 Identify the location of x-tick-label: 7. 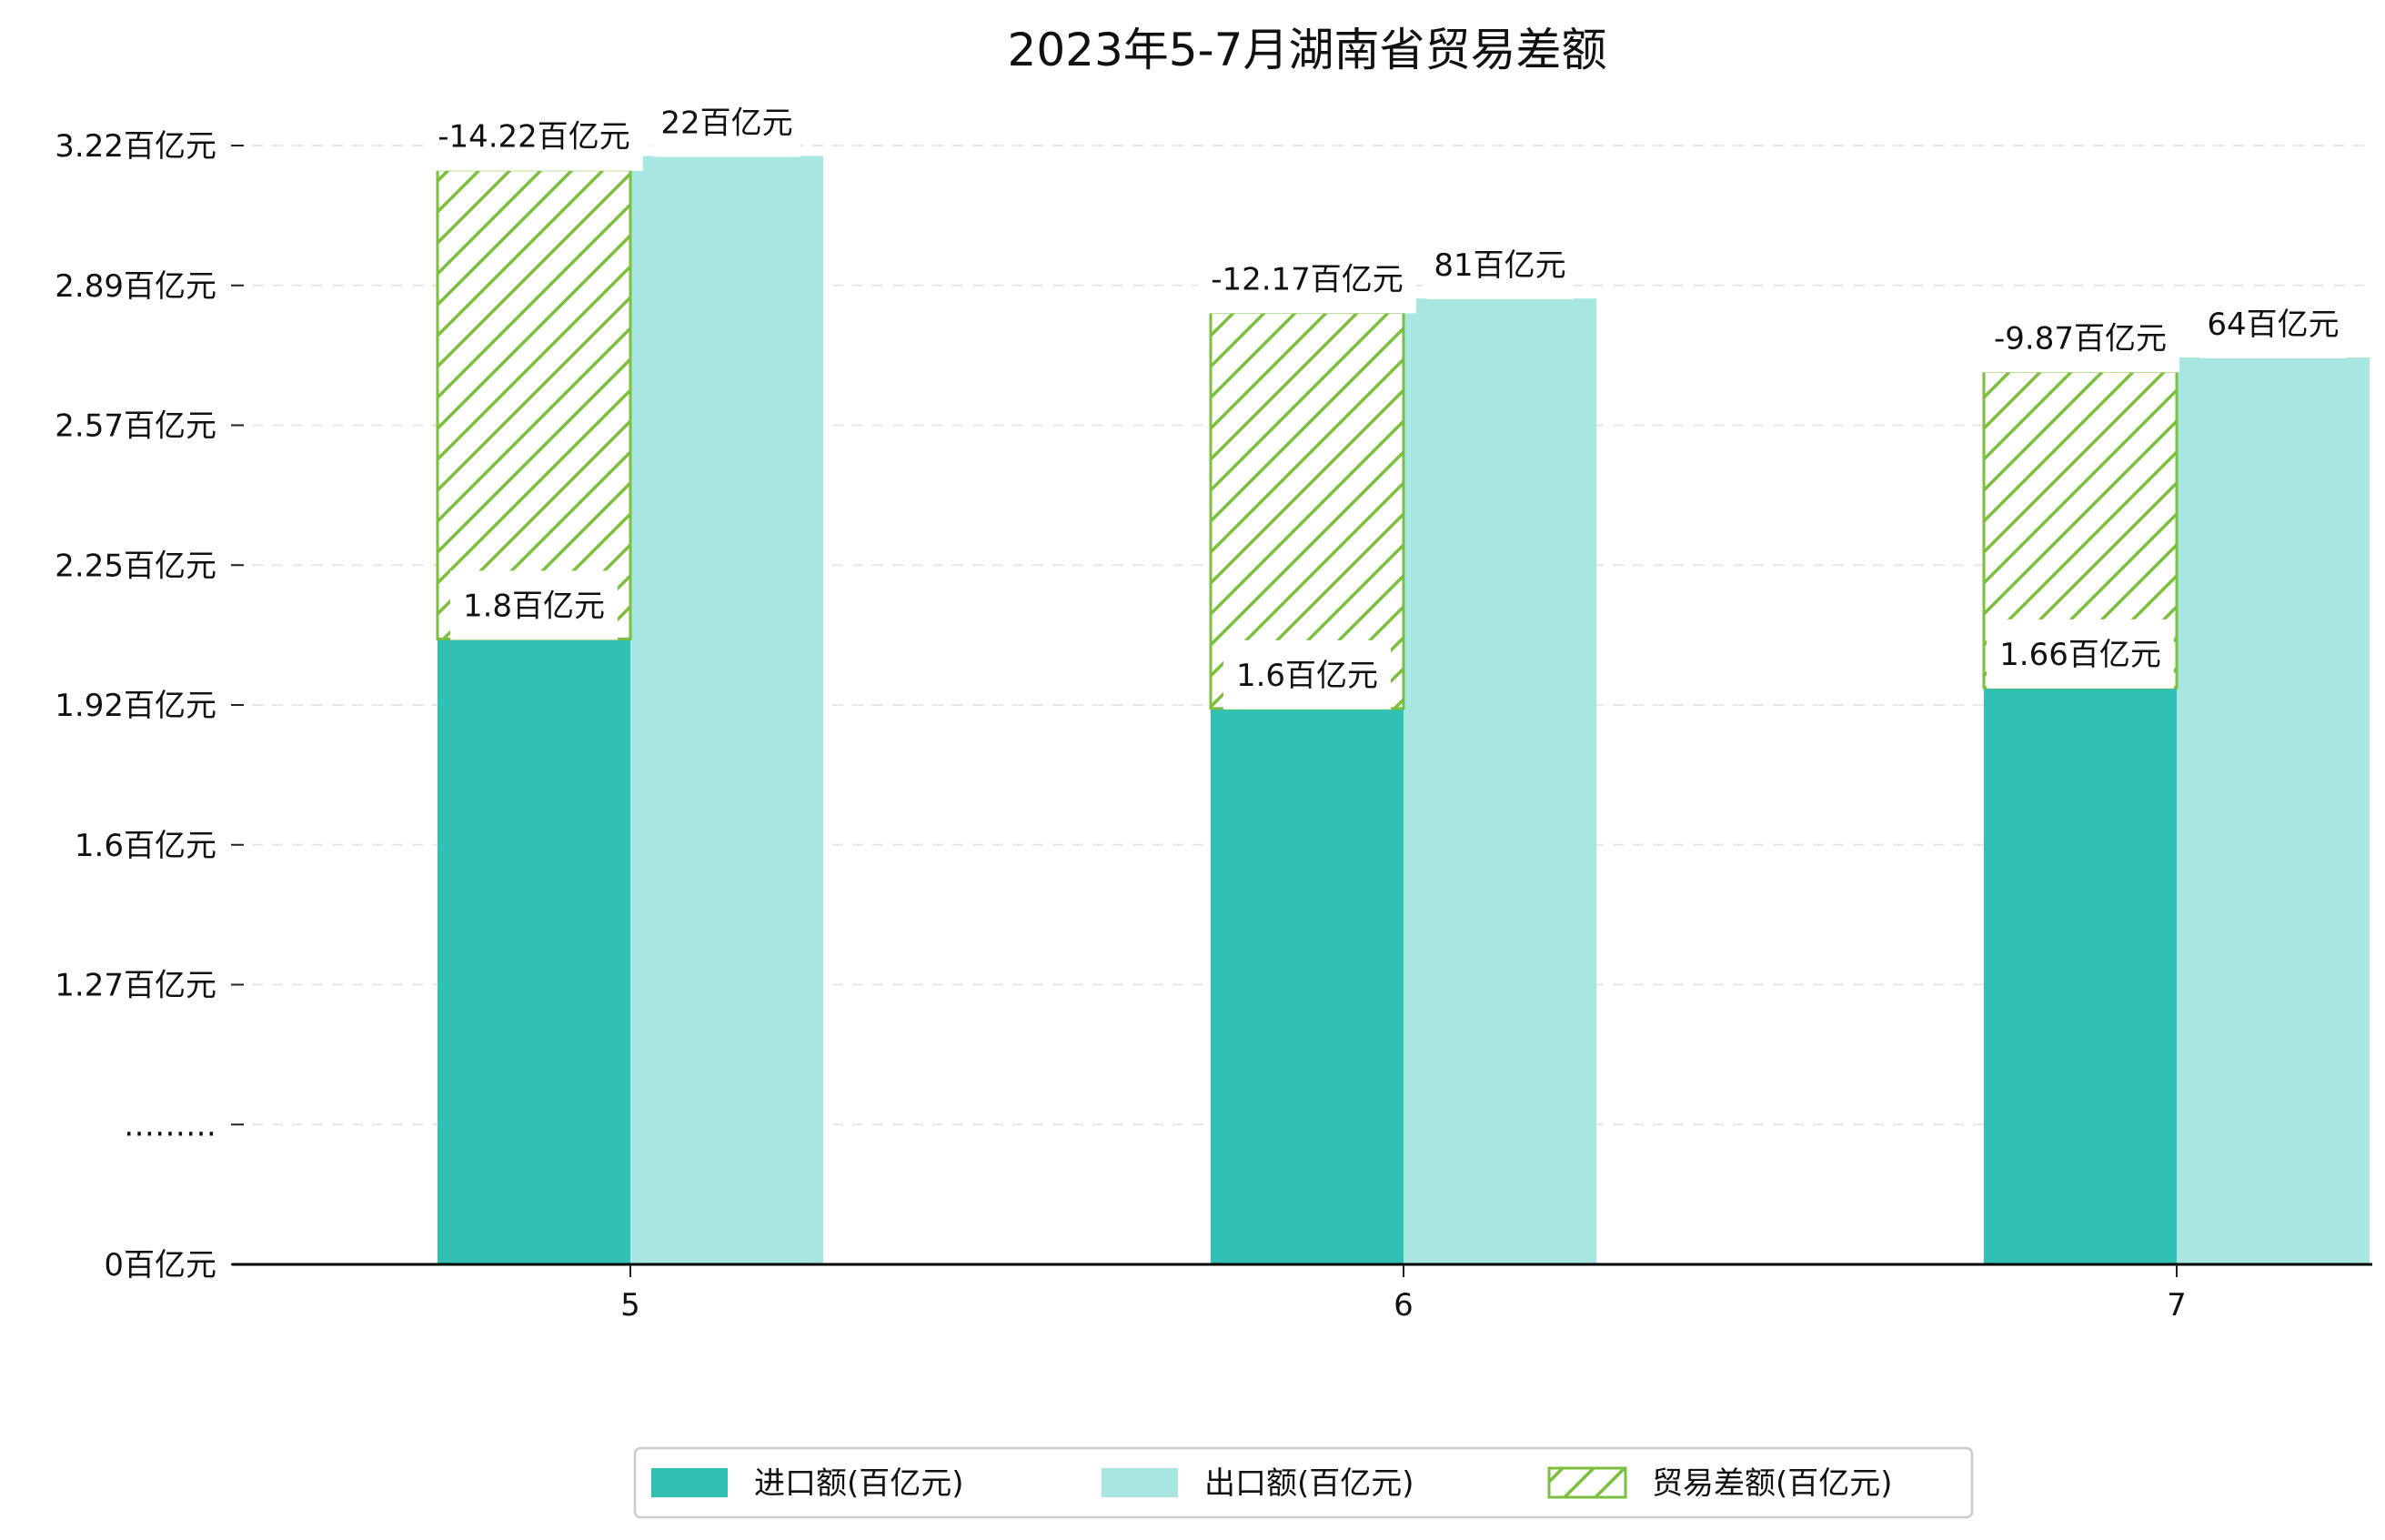
(2177, 1305).